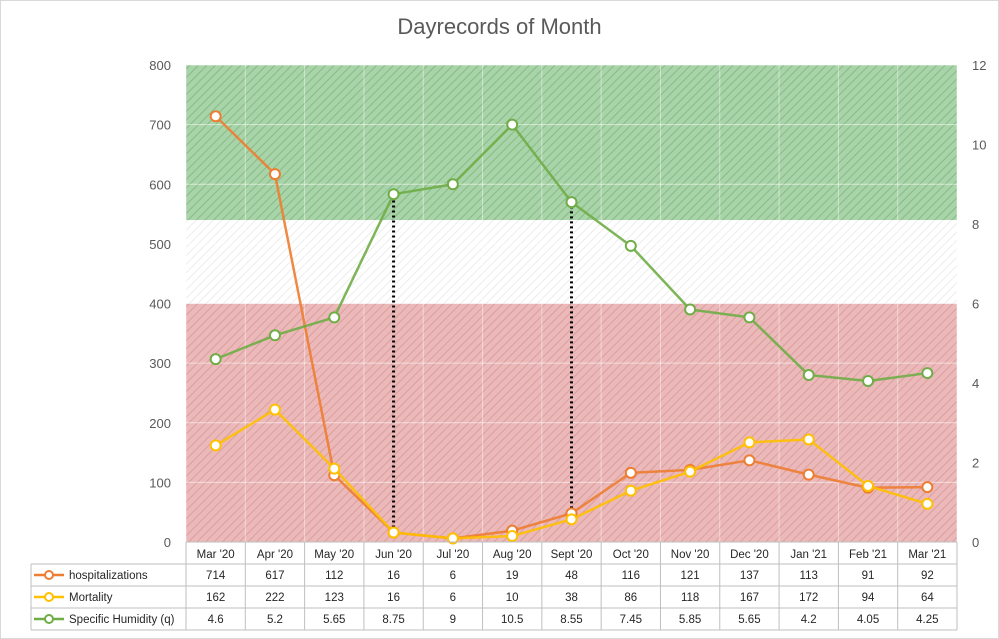  I want to click on y-left-tick-label: 500, so click(160, 244).